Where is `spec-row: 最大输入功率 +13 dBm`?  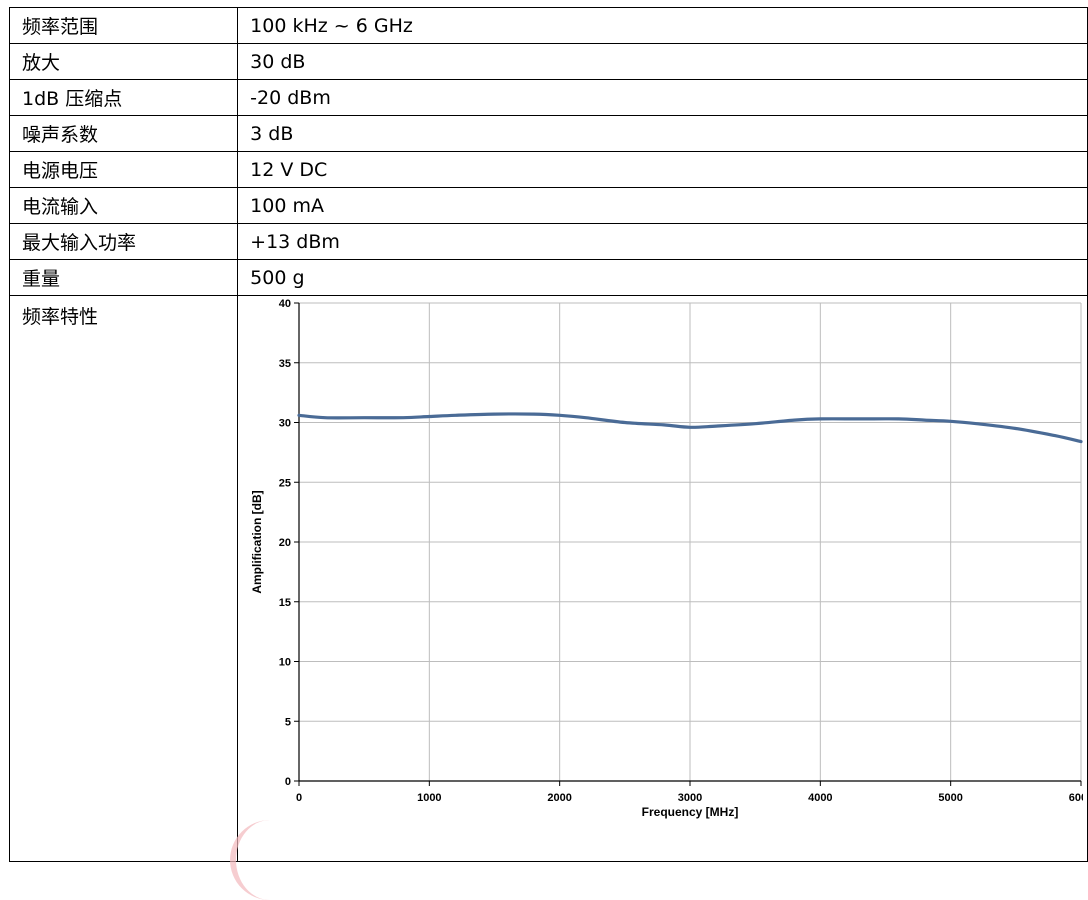
spec-row: 最大输入功率 +13 dBm is located at coordinates (548, 241).